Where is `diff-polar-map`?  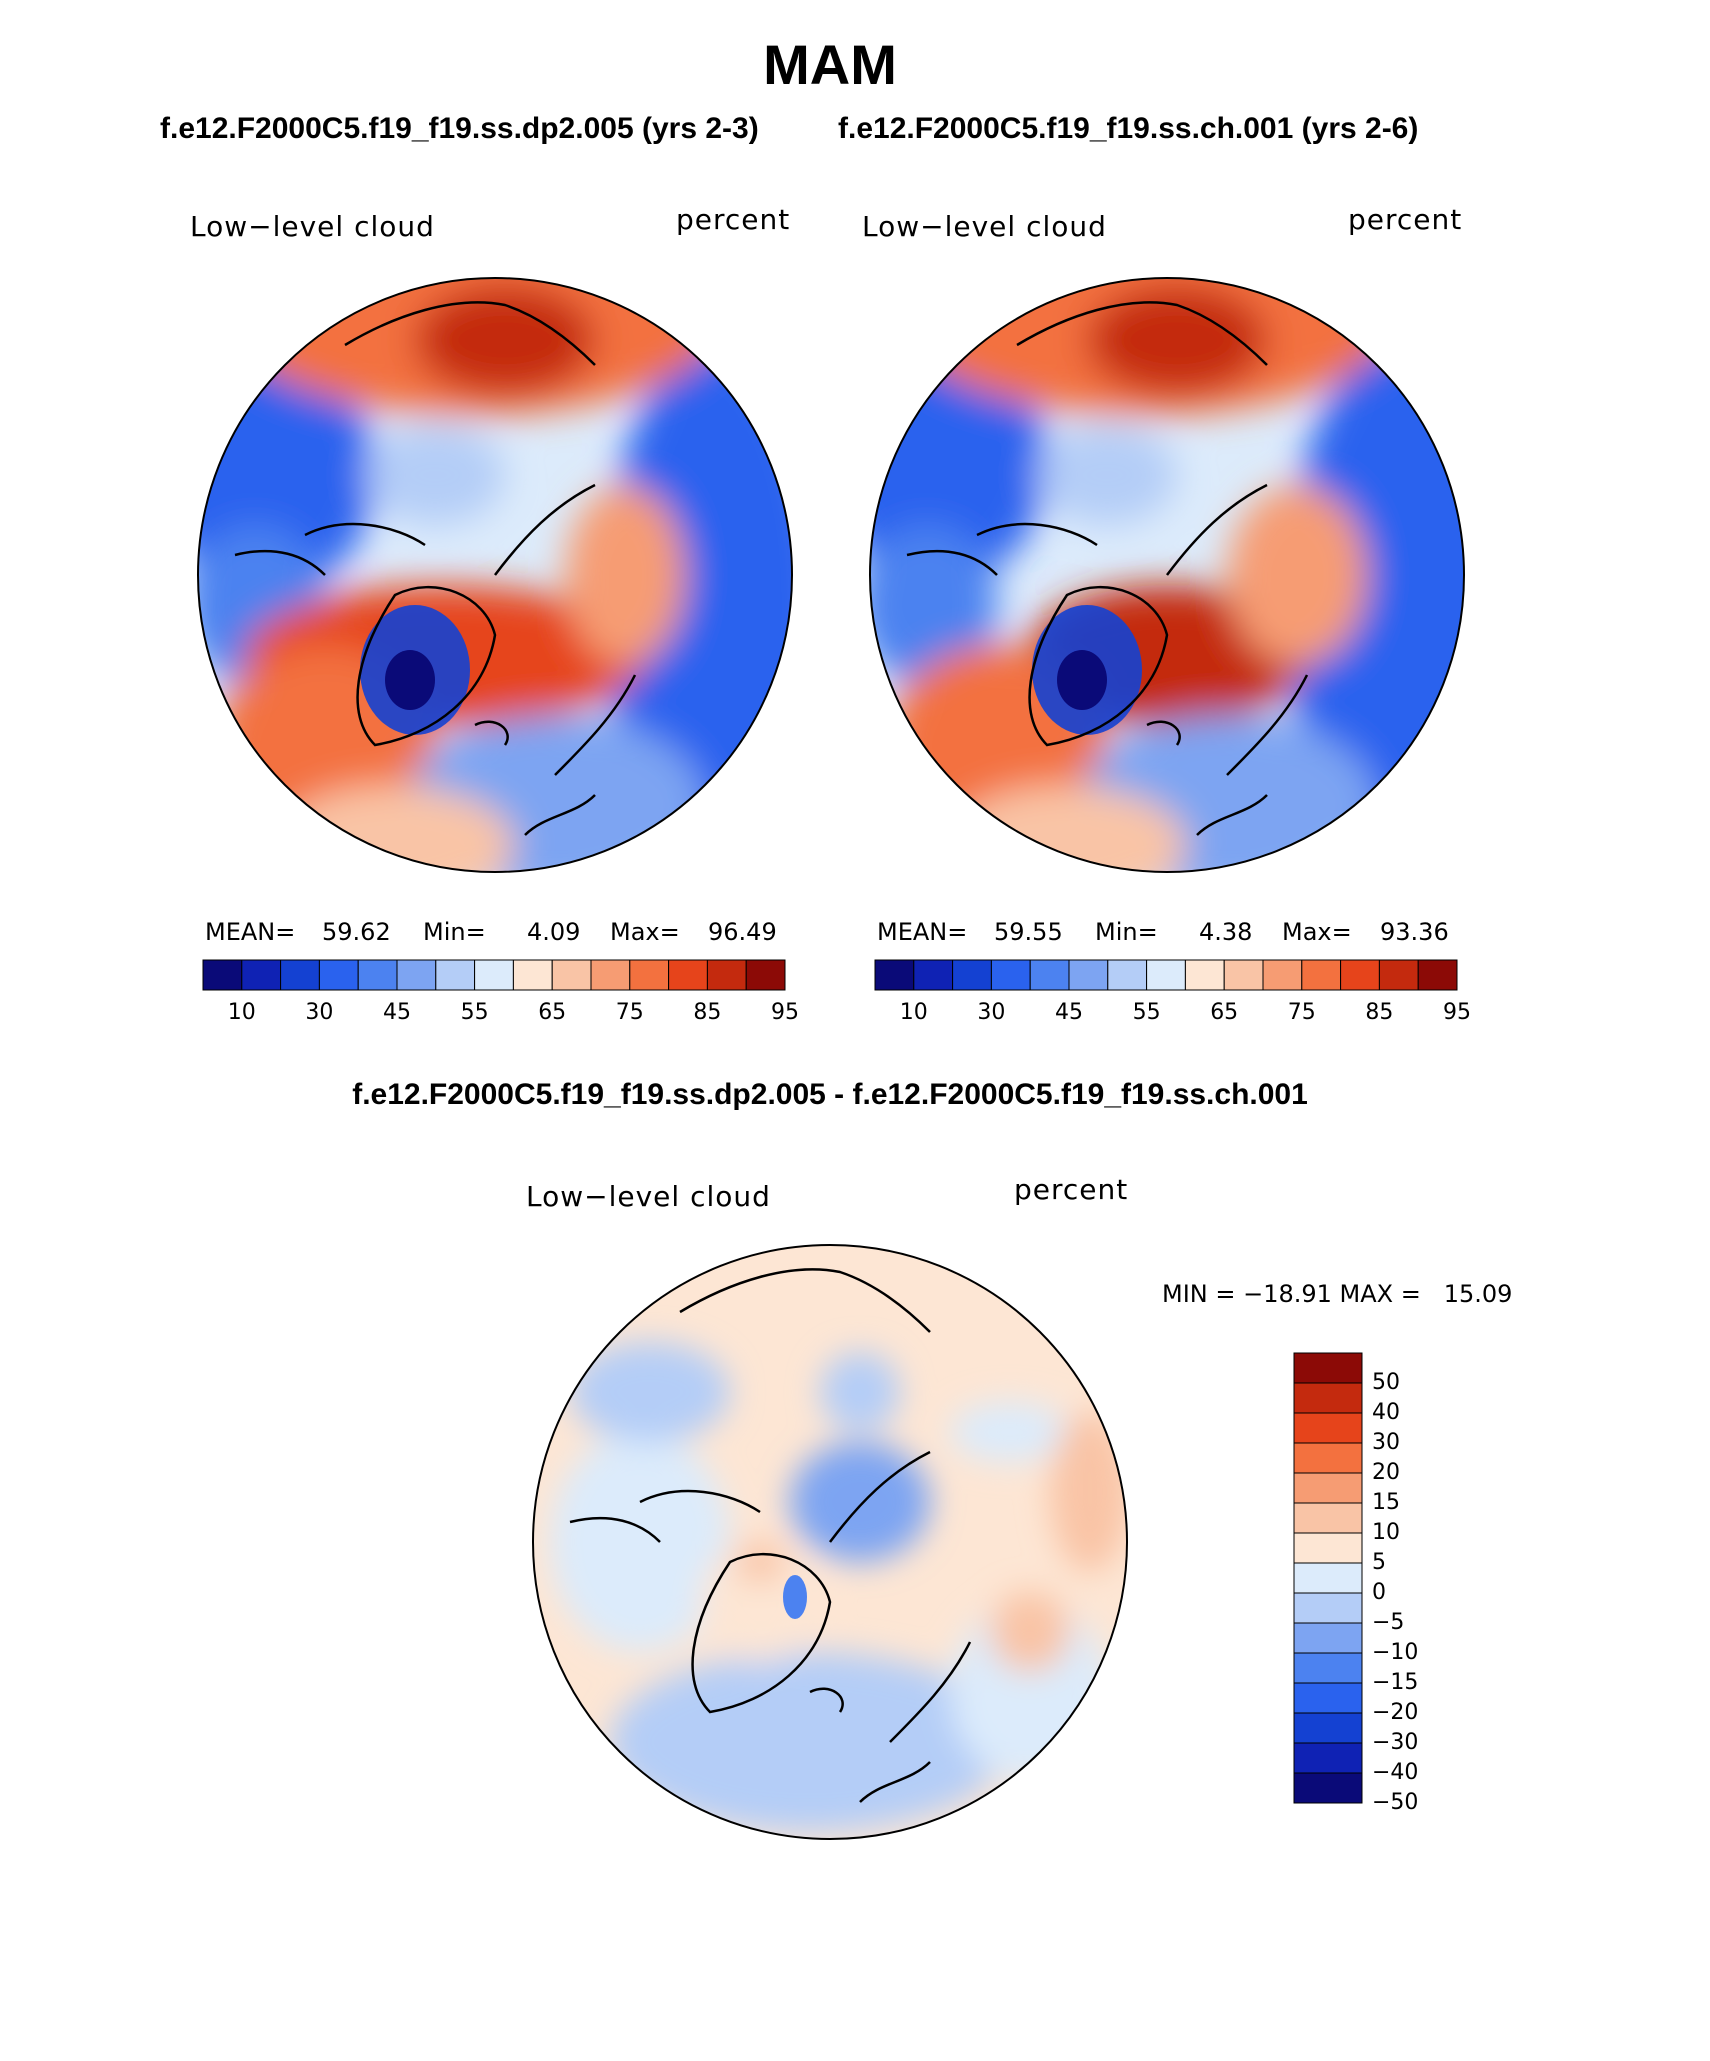
diff-polar-map is located at coordinates (830, 1542).